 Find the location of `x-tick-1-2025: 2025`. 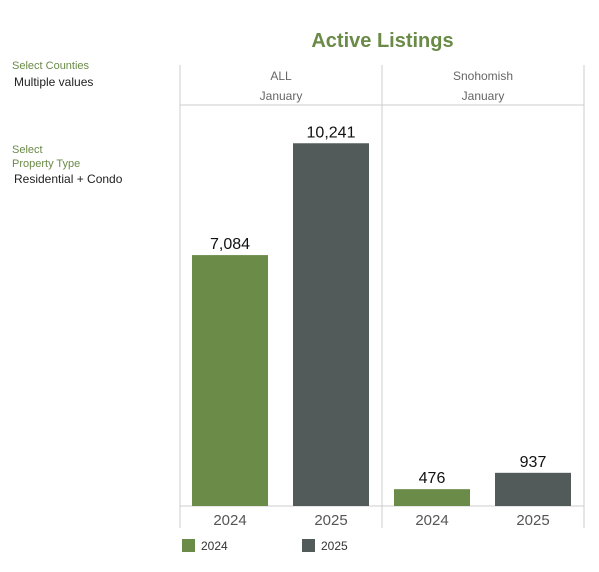

x-tick-1-2025: 2025 is located at coordinates (330, 520).